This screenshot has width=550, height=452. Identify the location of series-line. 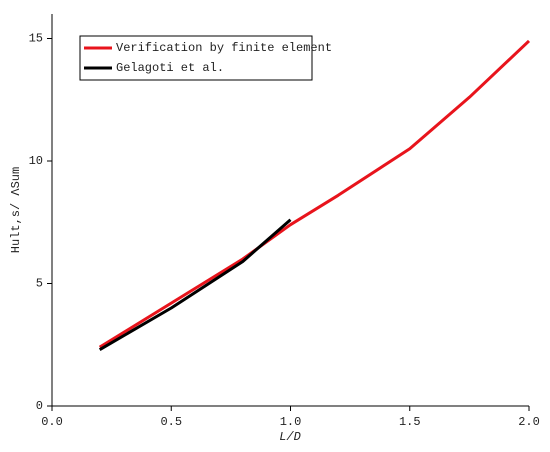
(195, 284).